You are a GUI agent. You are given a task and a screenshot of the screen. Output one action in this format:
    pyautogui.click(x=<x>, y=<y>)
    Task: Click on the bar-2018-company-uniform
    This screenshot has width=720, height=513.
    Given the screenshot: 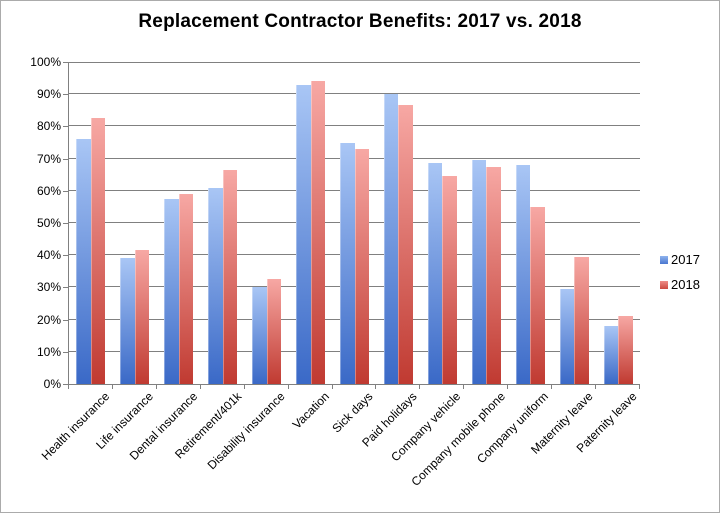 What is the action you would take?
    pyautogui.click(x=537, y=295)
    